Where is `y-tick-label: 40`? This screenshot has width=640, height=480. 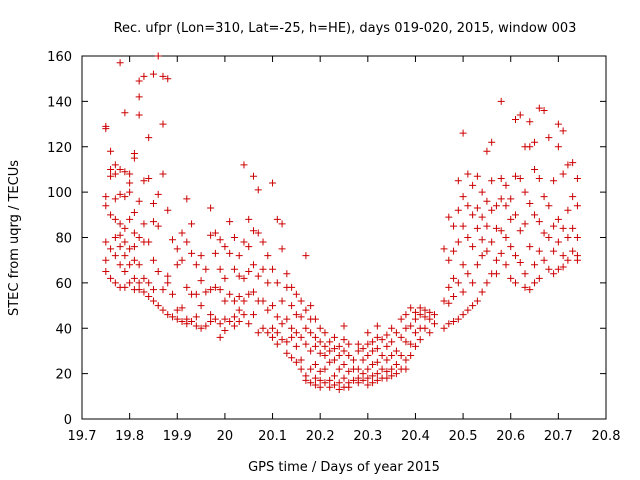 y-tick-label: 40 is located at coordinates (63, 329).